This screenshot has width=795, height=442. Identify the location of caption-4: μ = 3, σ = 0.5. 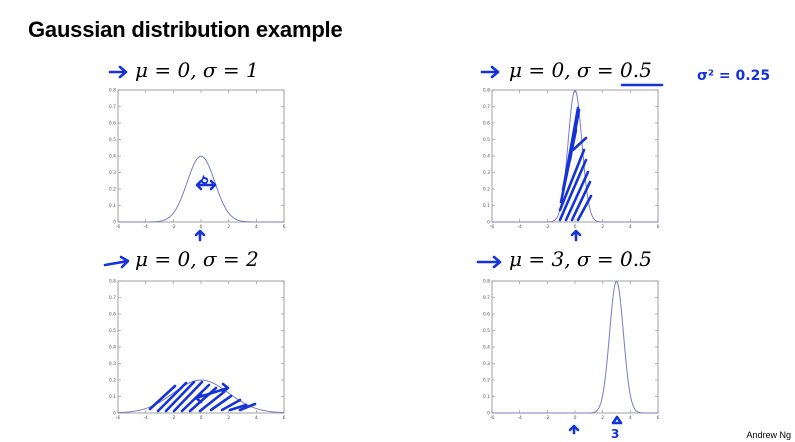
(580, 259).